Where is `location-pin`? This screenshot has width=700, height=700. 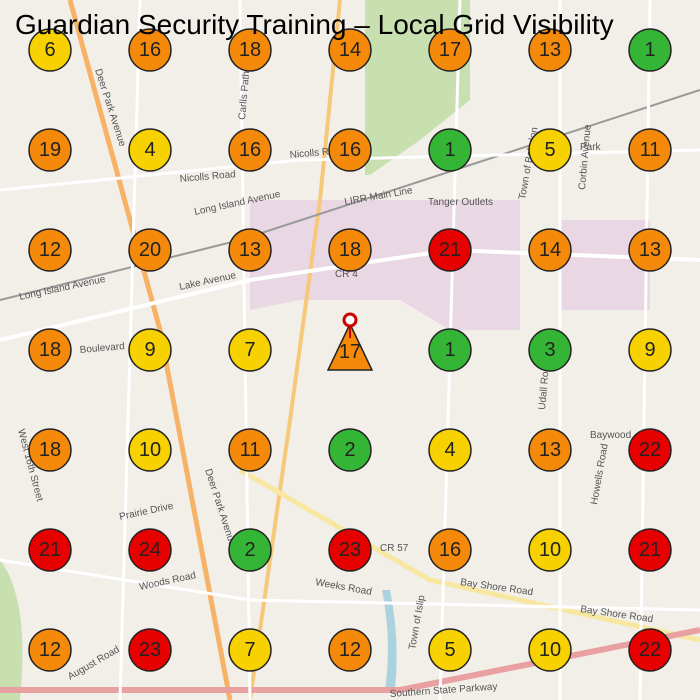
location-pin is located at coordinates (350, 320).